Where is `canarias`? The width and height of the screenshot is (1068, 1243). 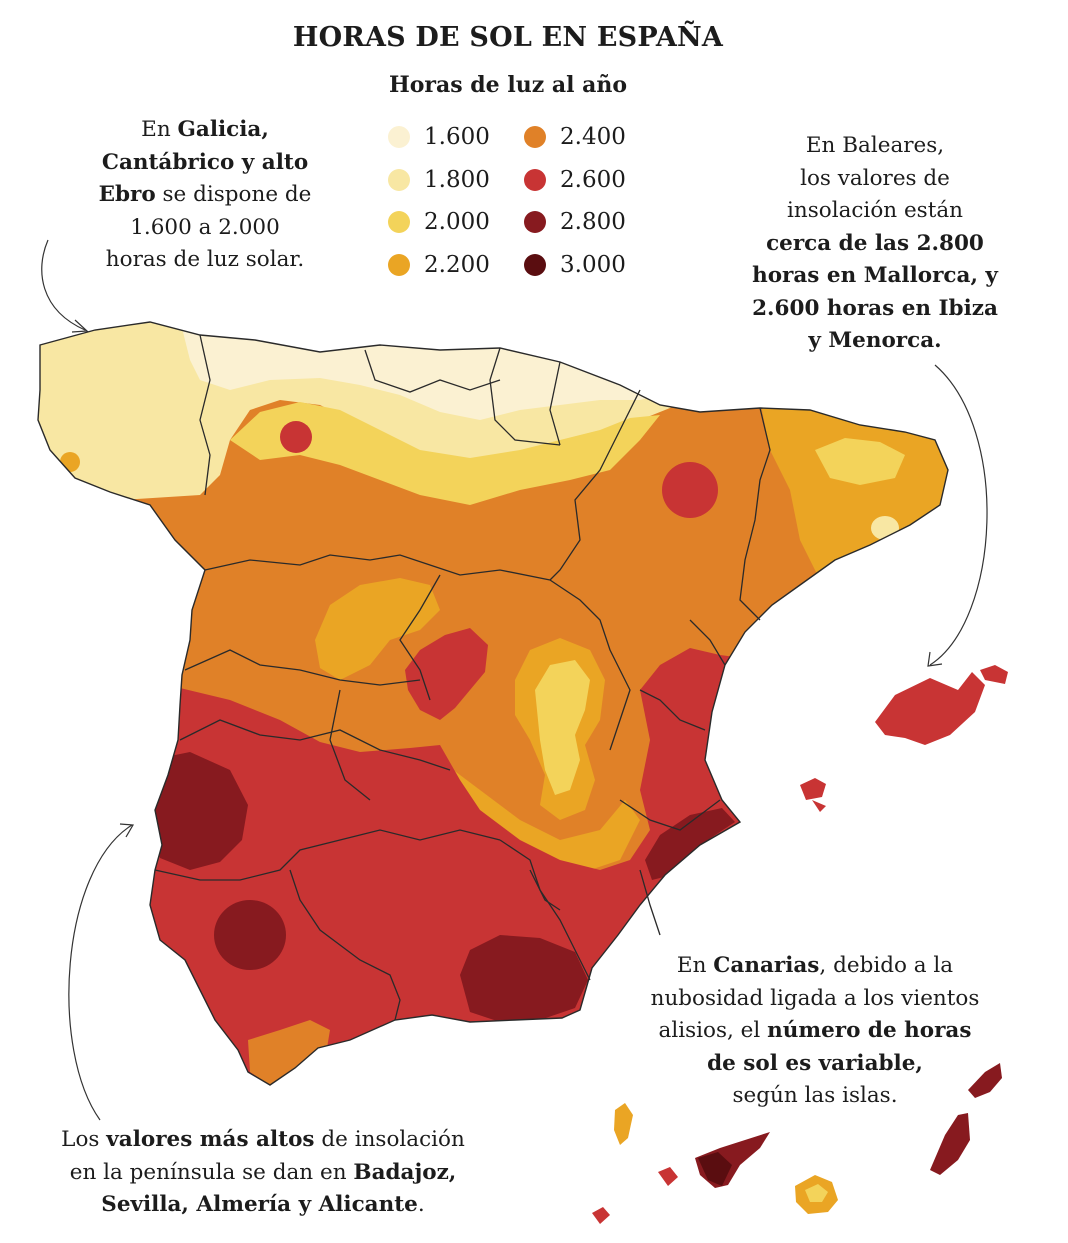 canarias is located at coordinates (797, 1143).